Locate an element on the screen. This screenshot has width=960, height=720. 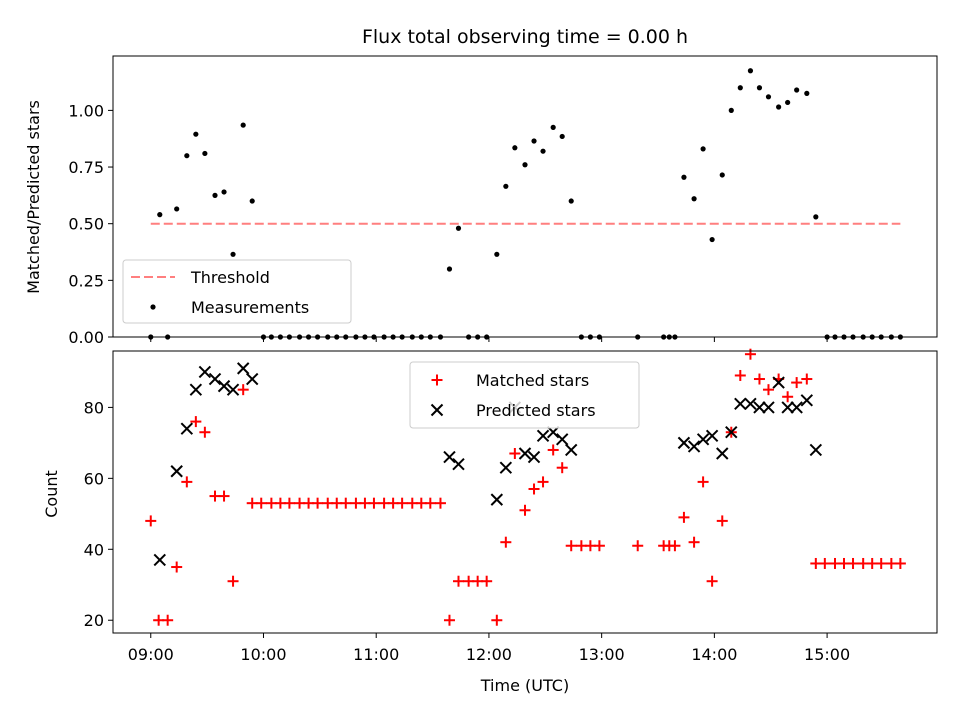
top-y-axis-label: Matched/Predicted stars is located at coordinates (33, 197).